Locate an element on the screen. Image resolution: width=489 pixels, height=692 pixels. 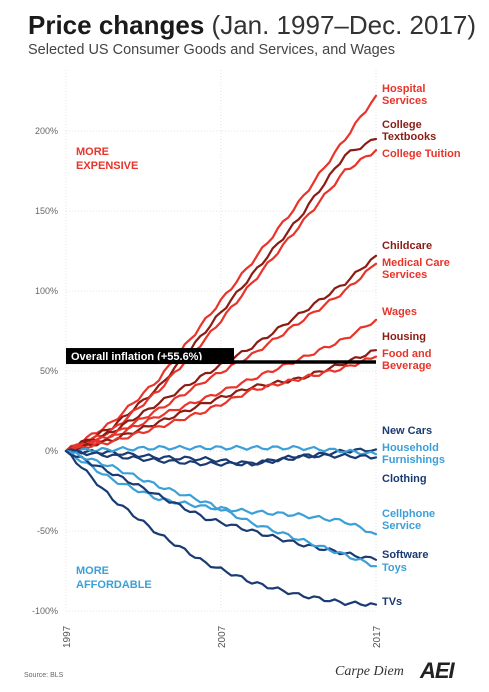
series-label-food-and-beverage: Food and is located at coordinates (407, 354).